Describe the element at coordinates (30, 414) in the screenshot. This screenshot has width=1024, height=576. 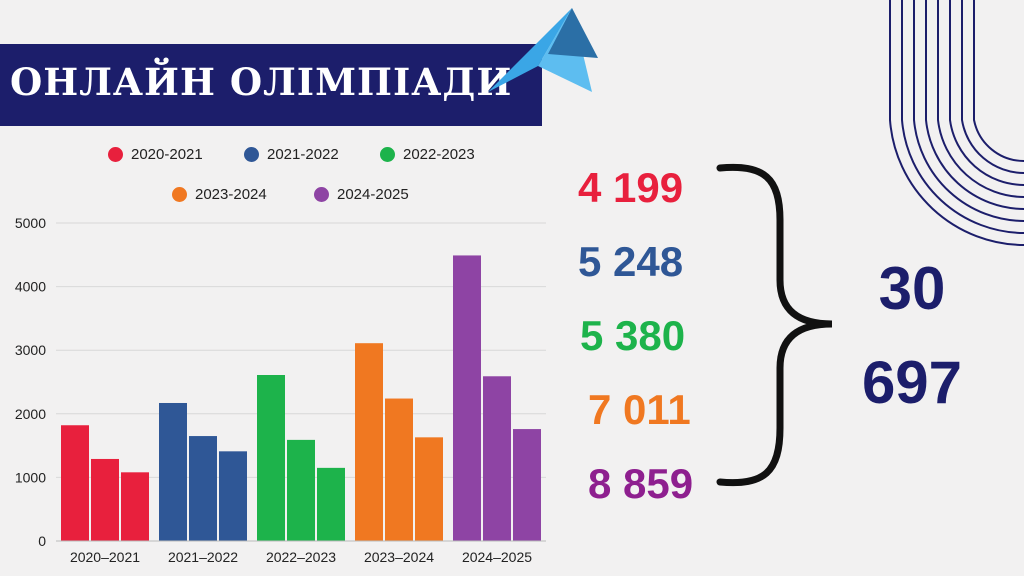
I see `y-tick-label: 2000` at that location.